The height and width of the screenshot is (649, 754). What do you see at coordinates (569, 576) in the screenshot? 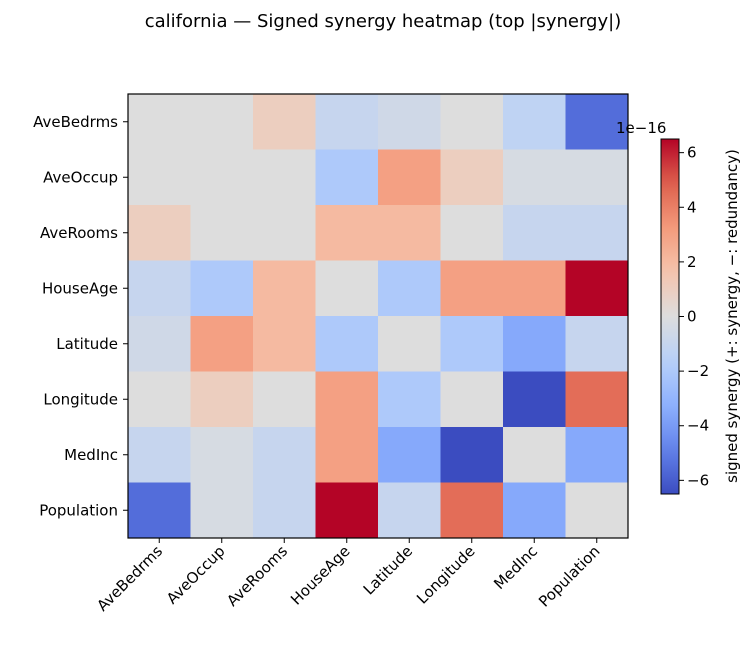
I see `x-tick-label: Population` at bounding box center [569, 576].